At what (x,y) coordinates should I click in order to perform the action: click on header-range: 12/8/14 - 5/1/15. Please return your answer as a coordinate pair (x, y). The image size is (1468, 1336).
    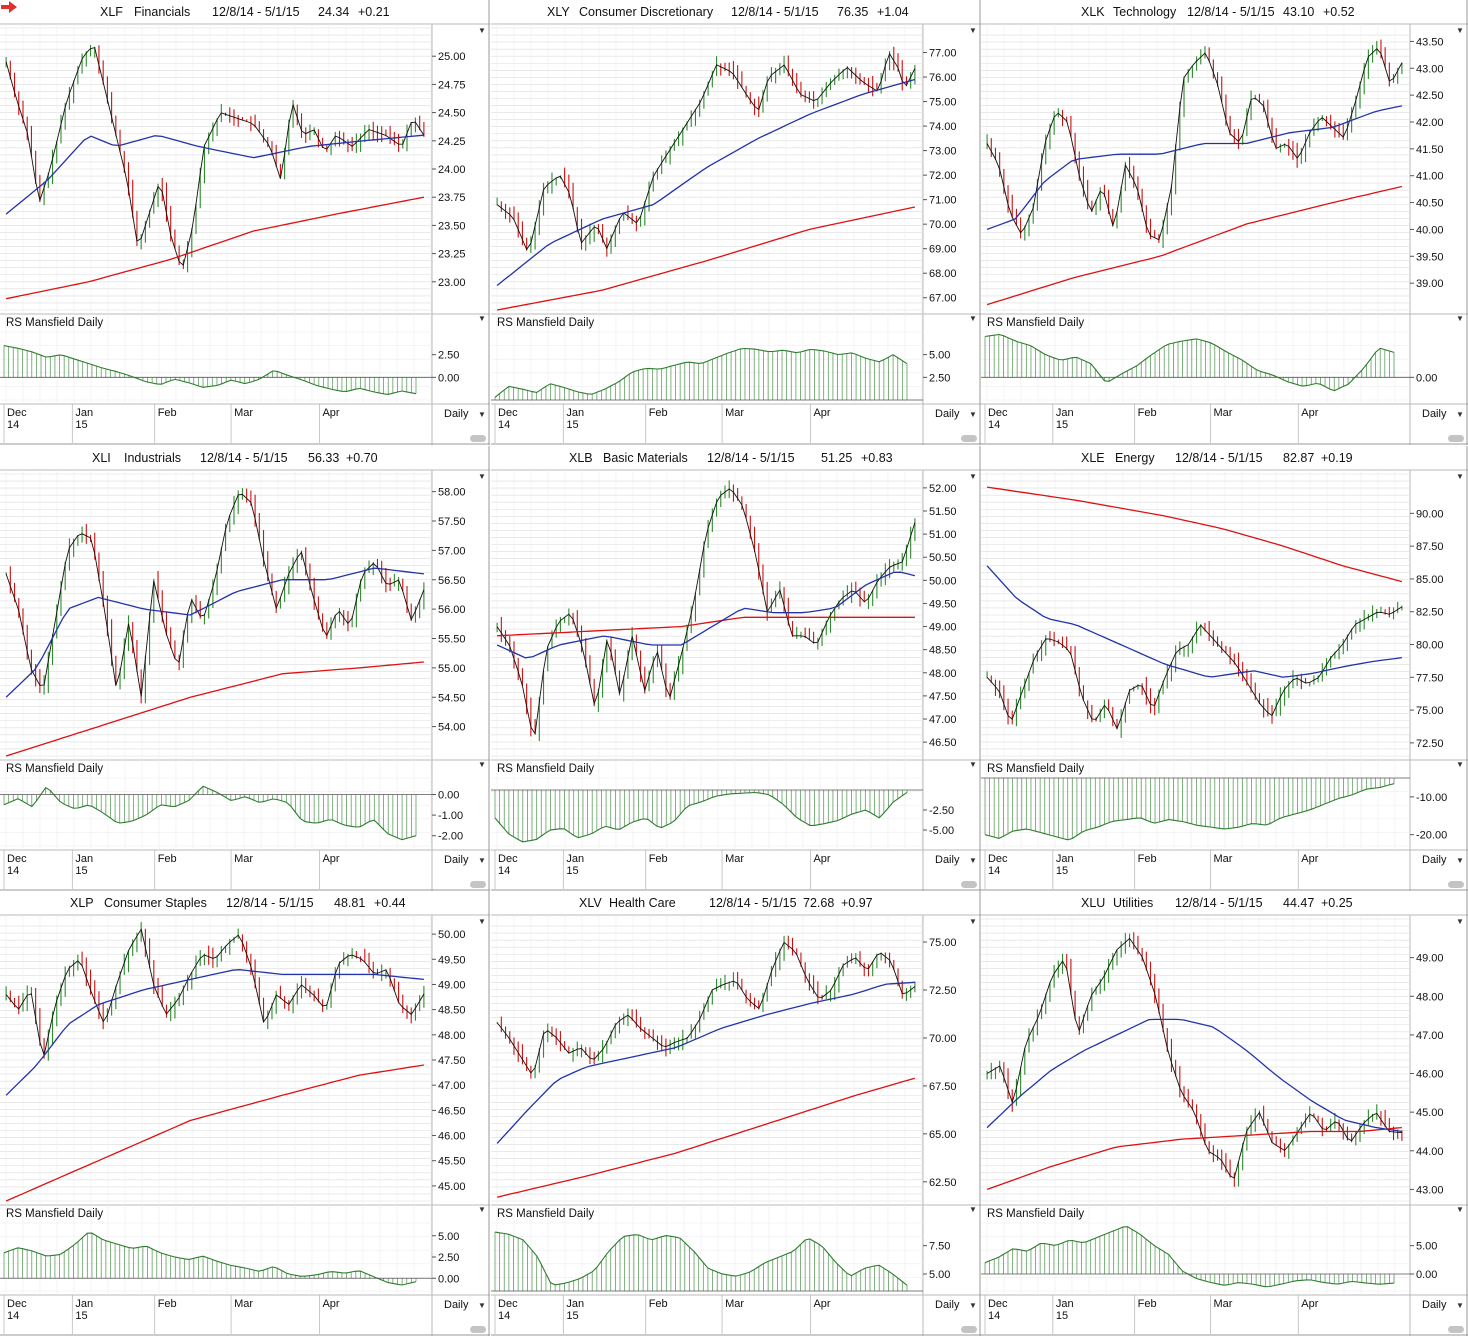
    Looking at the image, I should click on (751, 458).